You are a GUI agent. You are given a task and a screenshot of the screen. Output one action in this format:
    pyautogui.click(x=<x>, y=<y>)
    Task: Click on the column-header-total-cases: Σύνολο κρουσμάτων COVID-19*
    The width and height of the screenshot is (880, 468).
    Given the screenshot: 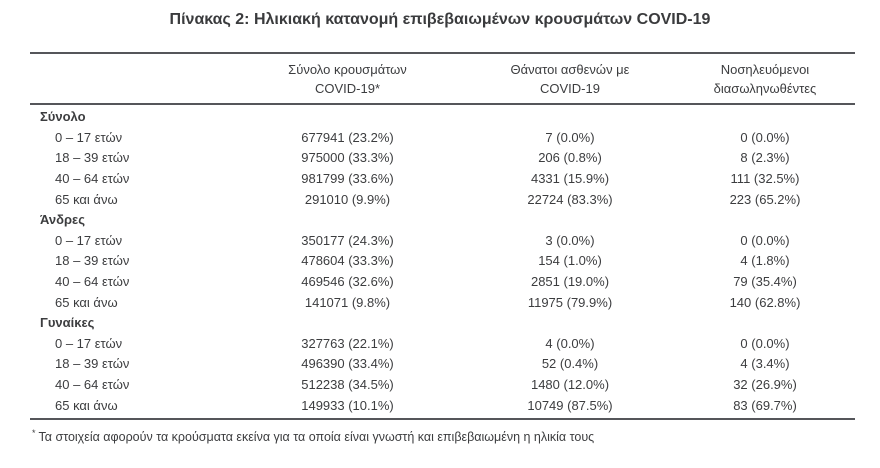 What is the action you would take?
    pyautogui.click(x=347, y=79)
    